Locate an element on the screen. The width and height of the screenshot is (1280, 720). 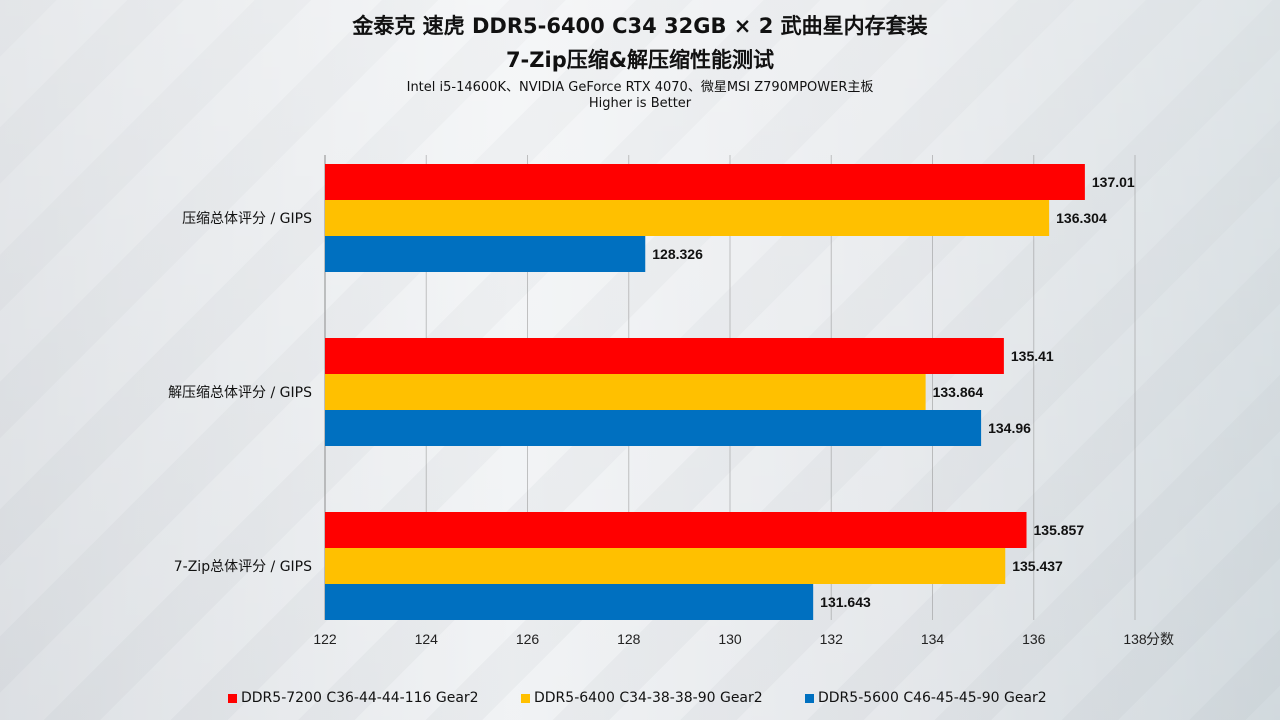
legend-label: DDR5-5600 C46-45-45-90 Gear2 is located at coordinates (932, 698).